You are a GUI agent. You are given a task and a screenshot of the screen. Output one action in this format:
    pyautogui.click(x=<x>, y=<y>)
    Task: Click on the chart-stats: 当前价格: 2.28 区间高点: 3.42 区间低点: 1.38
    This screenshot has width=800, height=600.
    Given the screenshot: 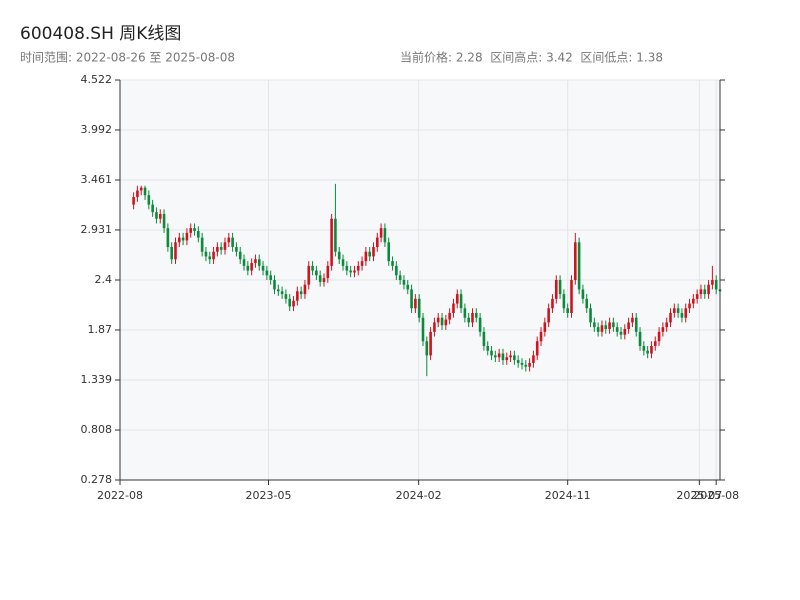 What is the action you would take?
    pyautogui.click(x=531, y=57)
    